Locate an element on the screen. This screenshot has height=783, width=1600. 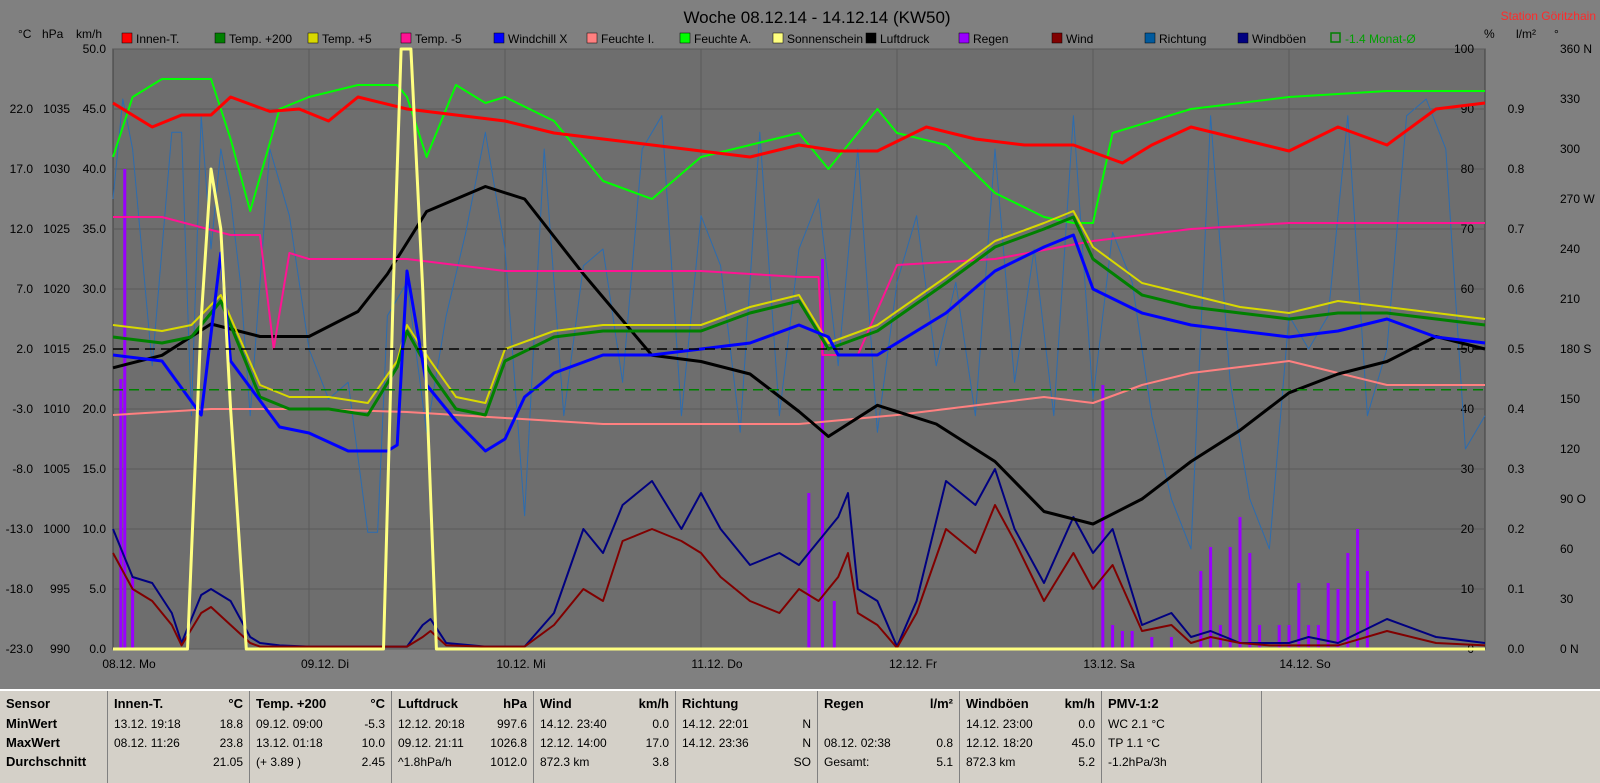
pressure-tick-label: 1000 is located at coordinates (56, 529).